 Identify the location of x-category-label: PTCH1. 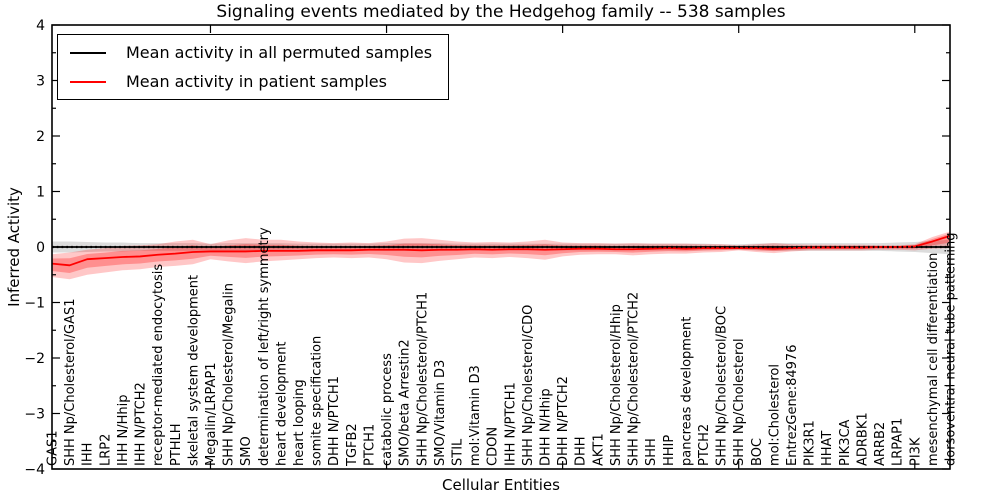
(369, 445).